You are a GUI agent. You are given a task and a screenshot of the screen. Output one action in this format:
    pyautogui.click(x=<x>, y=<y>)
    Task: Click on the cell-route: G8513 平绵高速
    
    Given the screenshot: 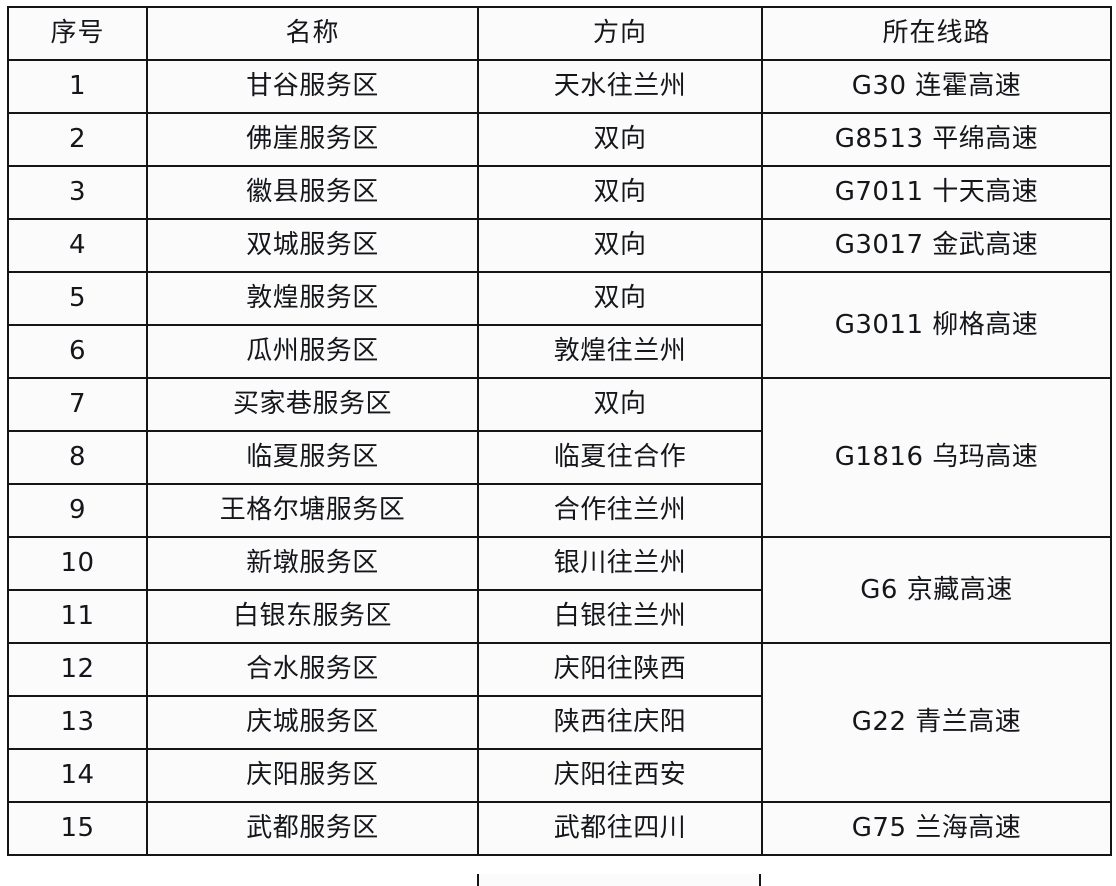 What is the action you would take?
    pyautogui.click(x=936, y=139)
    